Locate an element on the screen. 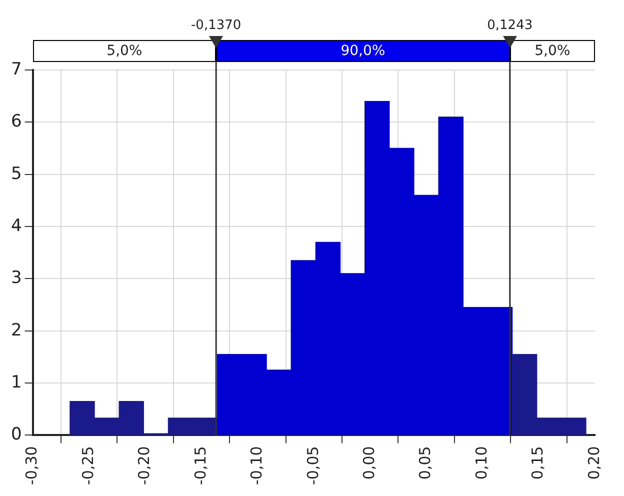 This screenshot has width=624, height=496. ref-line-label: -0,1370 is located at coordinates (216, 25).